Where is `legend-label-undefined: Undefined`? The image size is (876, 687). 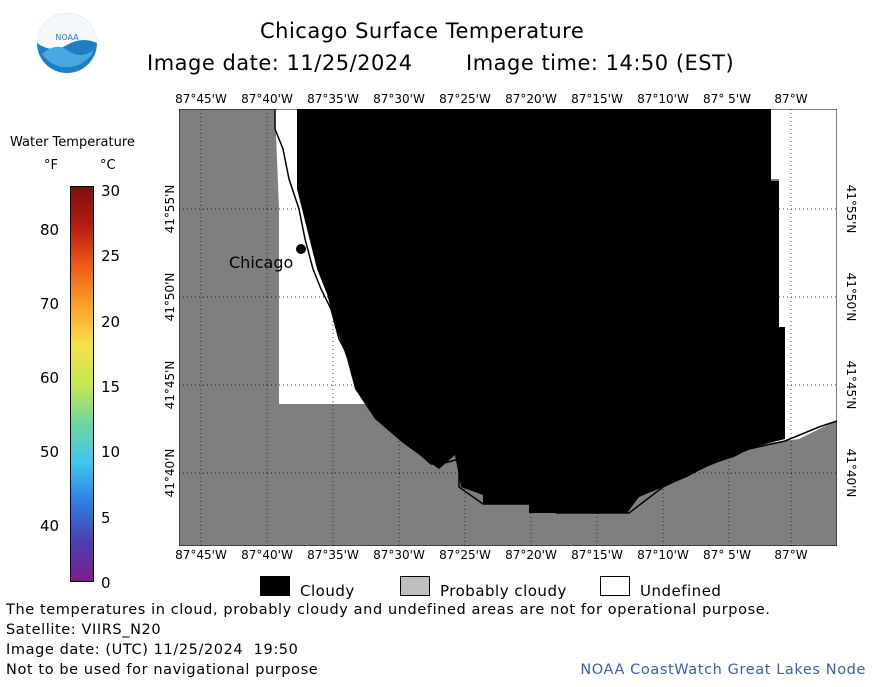
legend-label-undefined: Undefined is located at coordinates (681, 591).